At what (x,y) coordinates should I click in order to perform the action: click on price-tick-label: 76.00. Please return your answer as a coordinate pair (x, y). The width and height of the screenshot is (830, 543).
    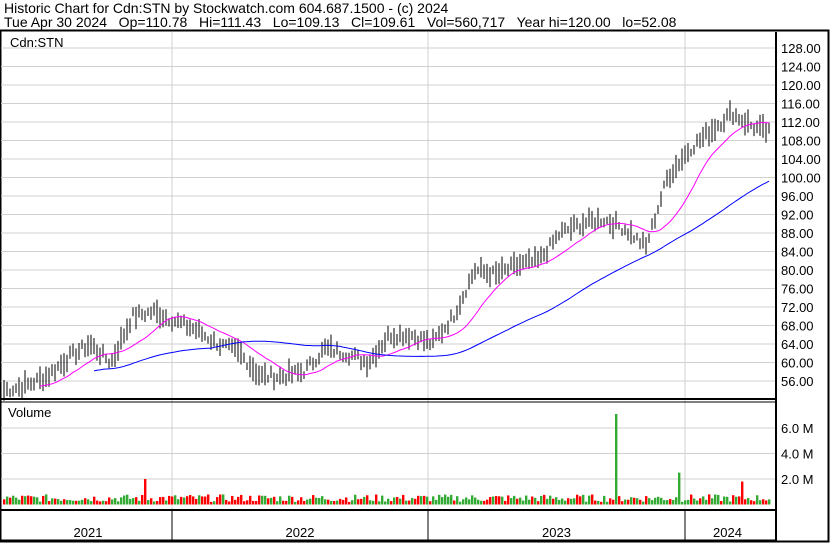
    Looking at the image, I should click on (797, 289).